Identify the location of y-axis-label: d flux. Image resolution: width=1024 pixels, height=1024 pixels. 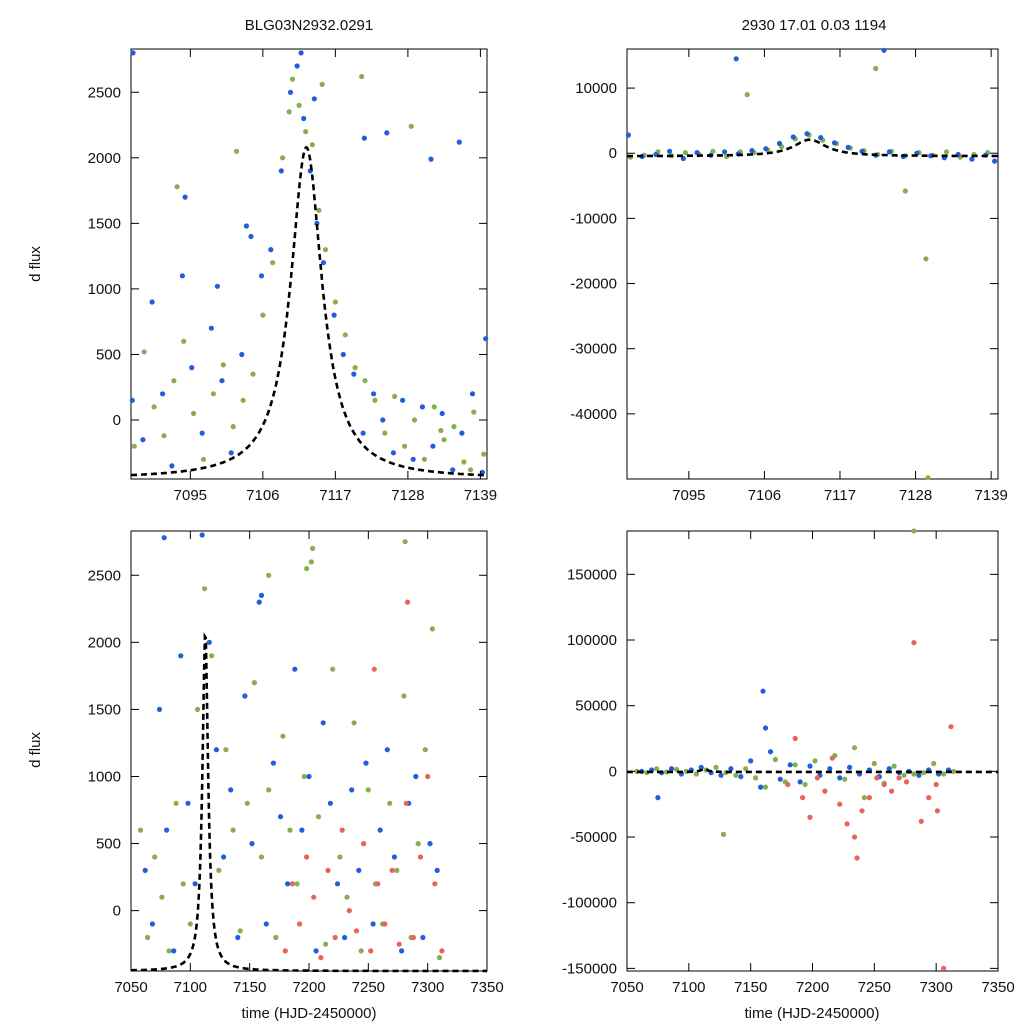
(35, 750).